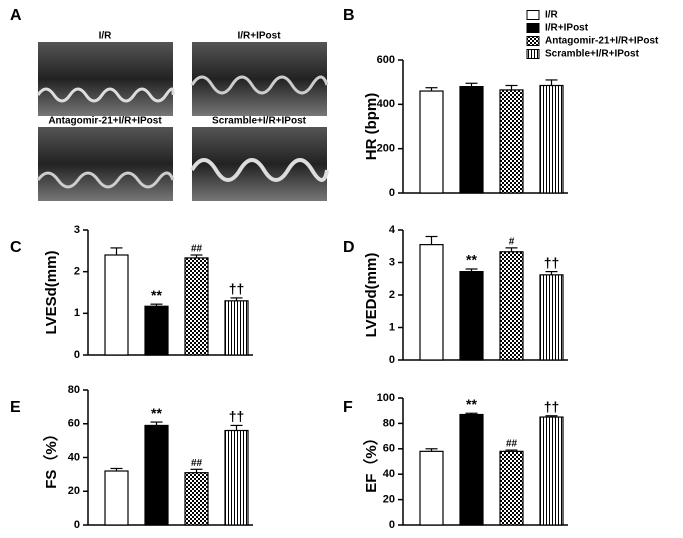 The image size is (683, 538). I want to click on y-tick-label: 600, so click(386, 60).